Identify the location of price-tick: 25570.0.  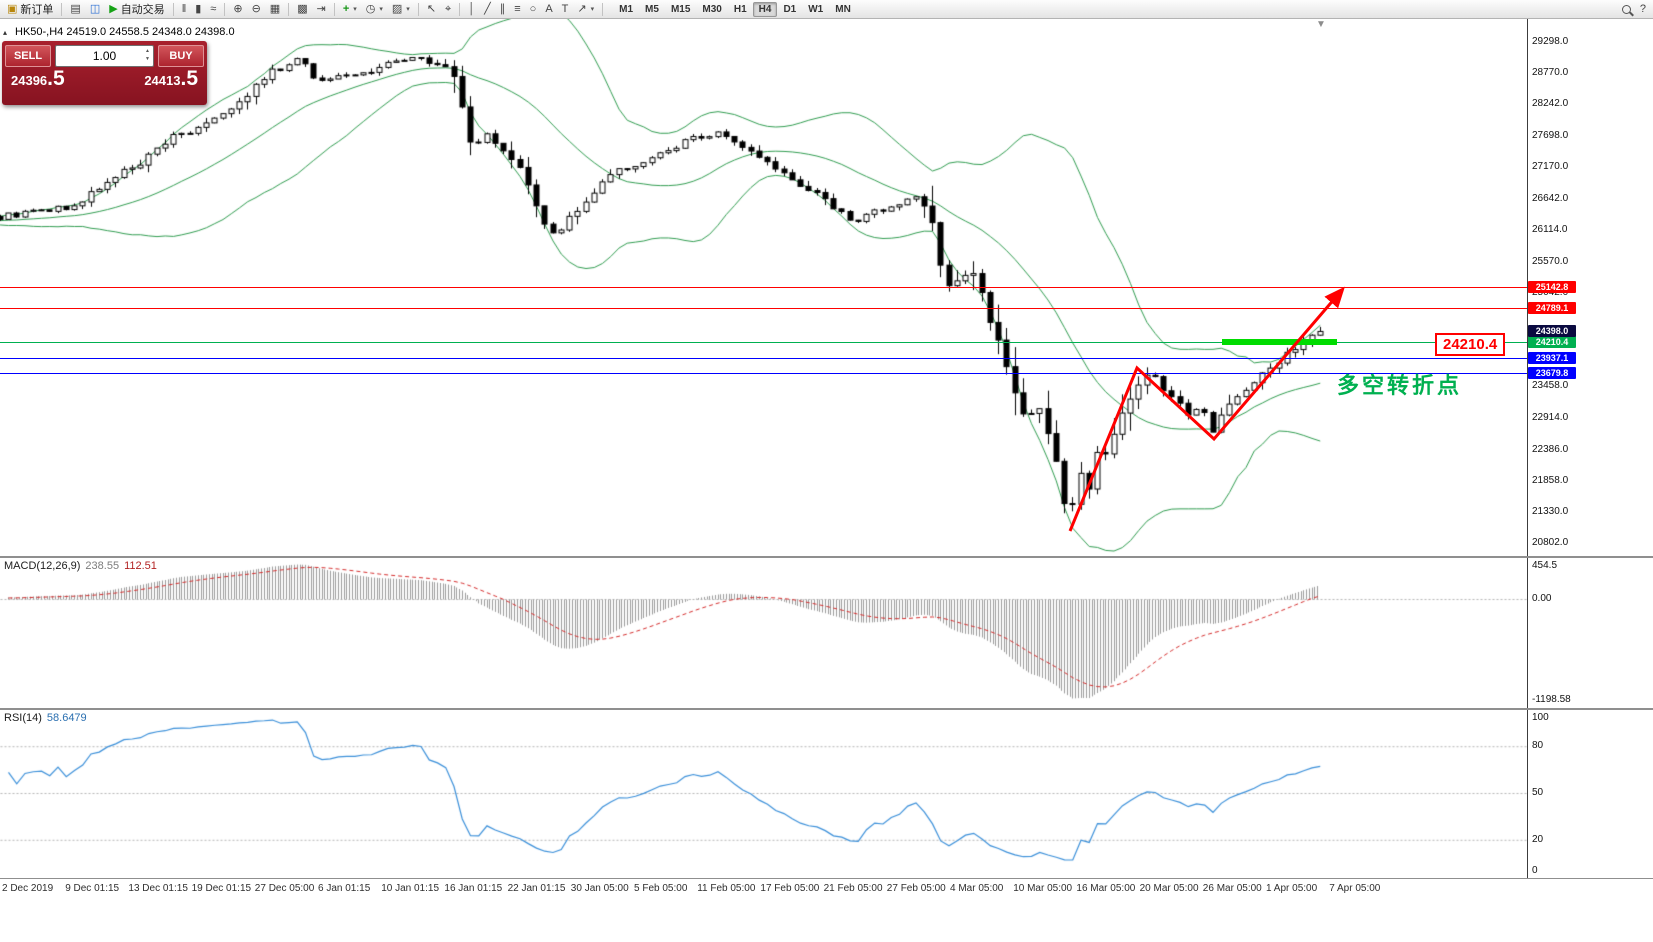
(1550, 261).